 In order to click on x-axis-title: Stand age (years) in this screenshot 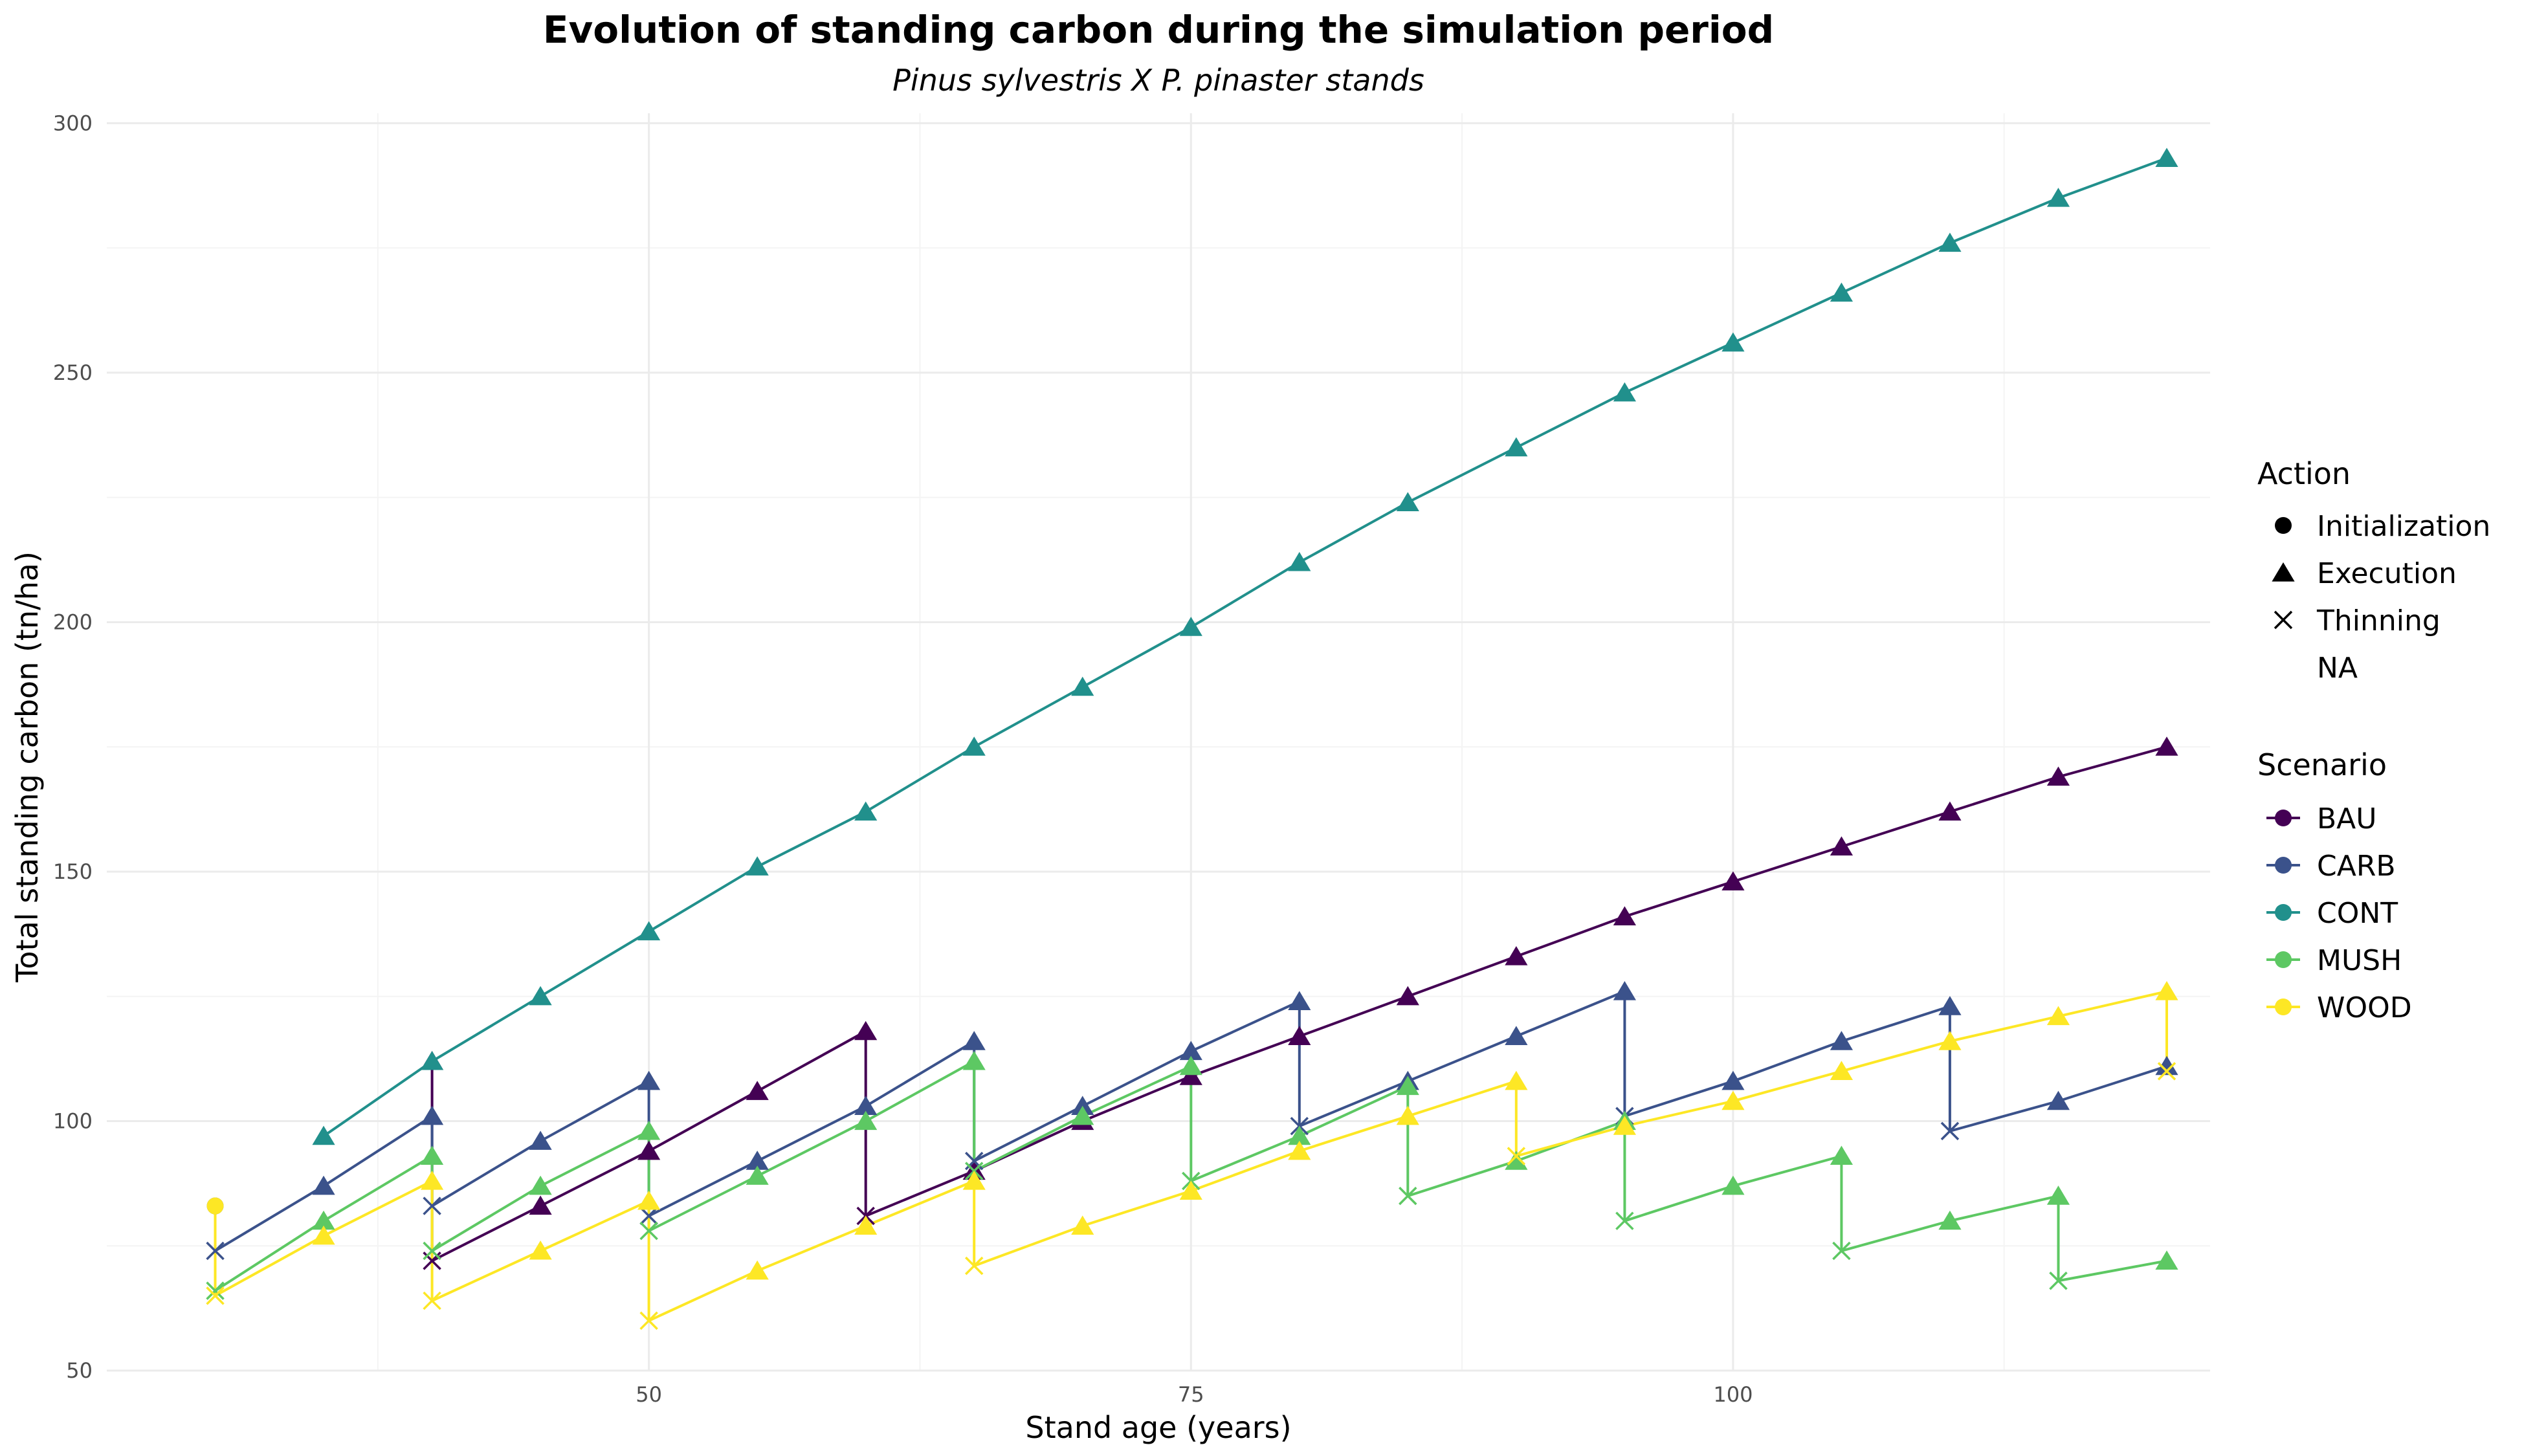, I will do `click(1158, 1427)`.